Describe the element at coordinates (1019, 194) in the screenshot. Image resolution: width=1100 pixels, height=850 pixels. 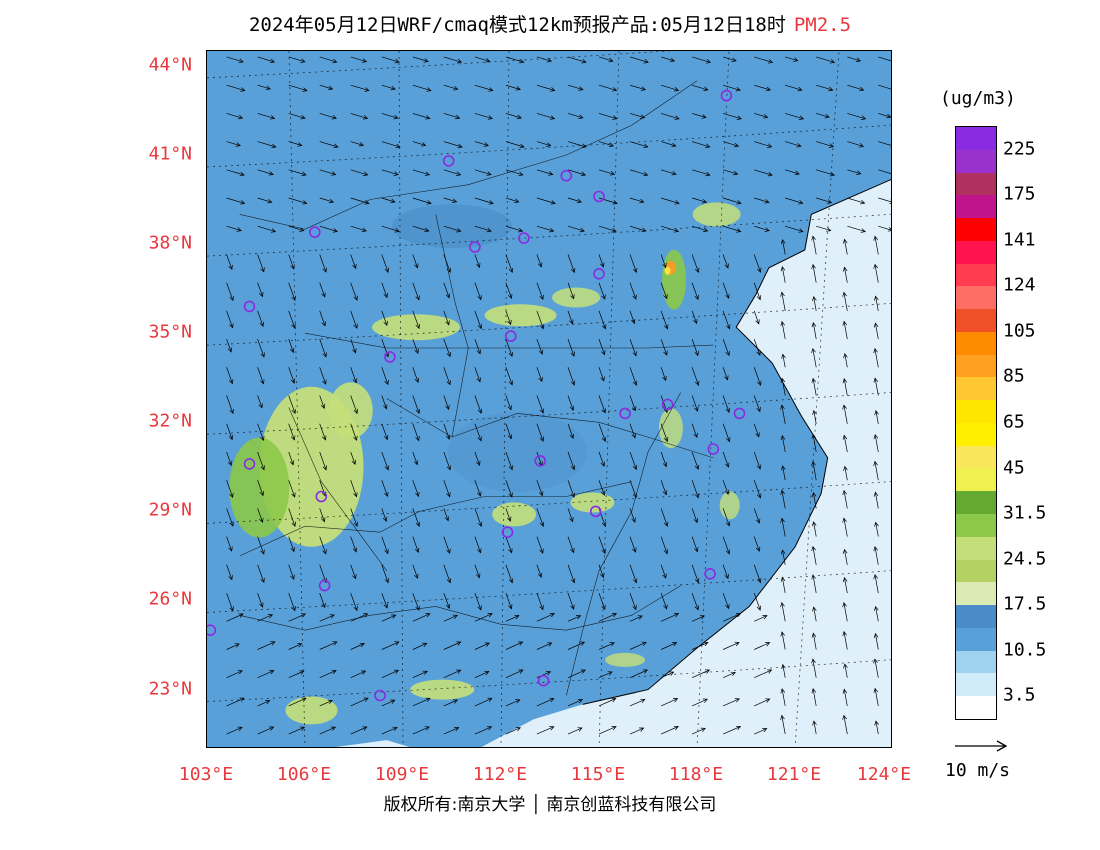
I see `colorbar-tick-label: 175` at that location.